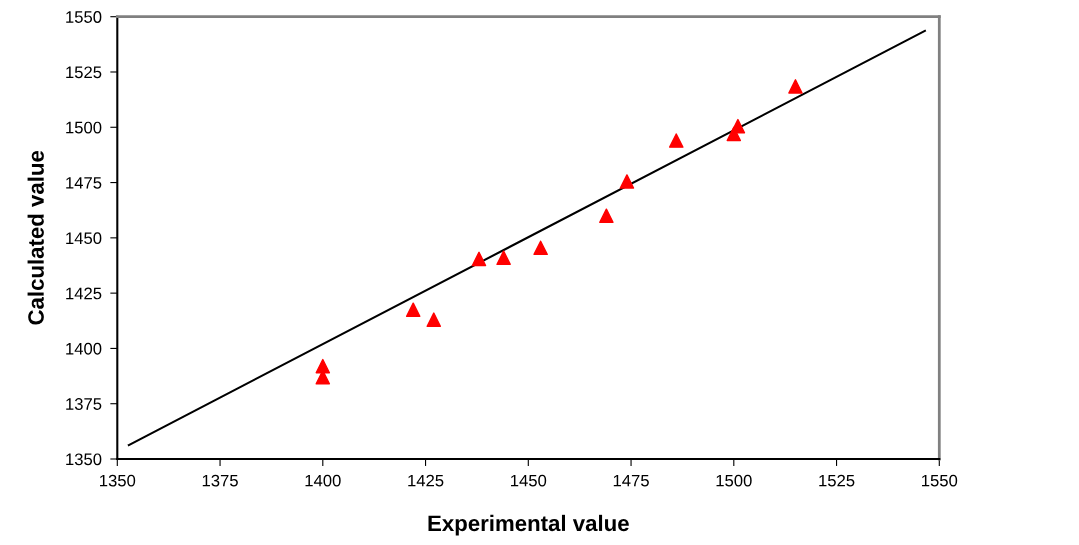 This screenshot has height=545, width=1079. Describe the element at coordinates (118, 480) in the screenshot. I see `x-tick-label: 1350` at that location.